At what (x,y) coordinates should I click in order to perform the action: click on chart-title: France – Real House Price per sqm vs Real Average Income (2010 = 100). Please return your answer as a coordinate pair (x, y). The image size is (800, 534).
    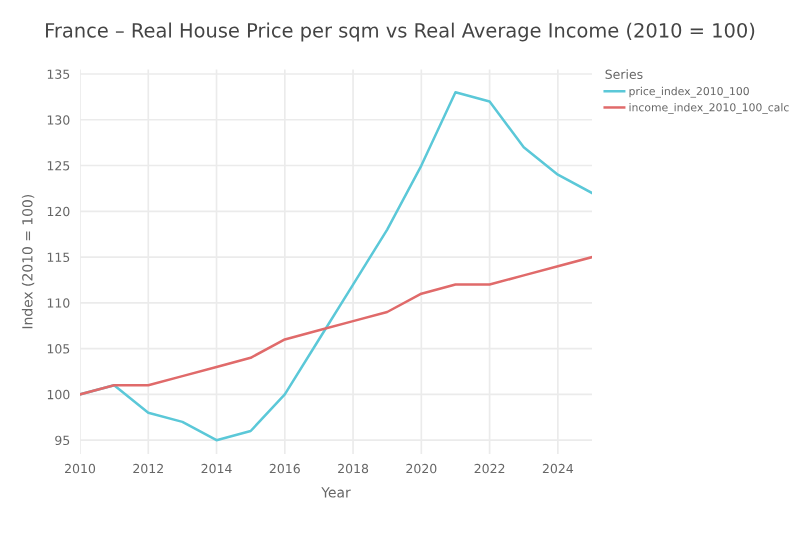
    Looking at the image, I should click on (400, 32).